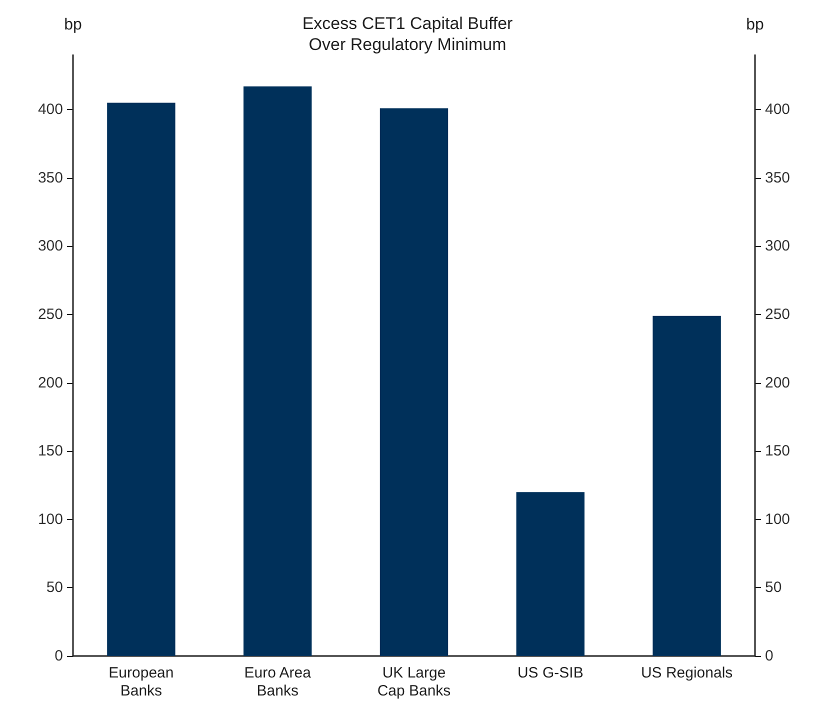 The width and height of the screenshot is (815, 719). I want to click on y-tick-label: 50, so click(54, 587).